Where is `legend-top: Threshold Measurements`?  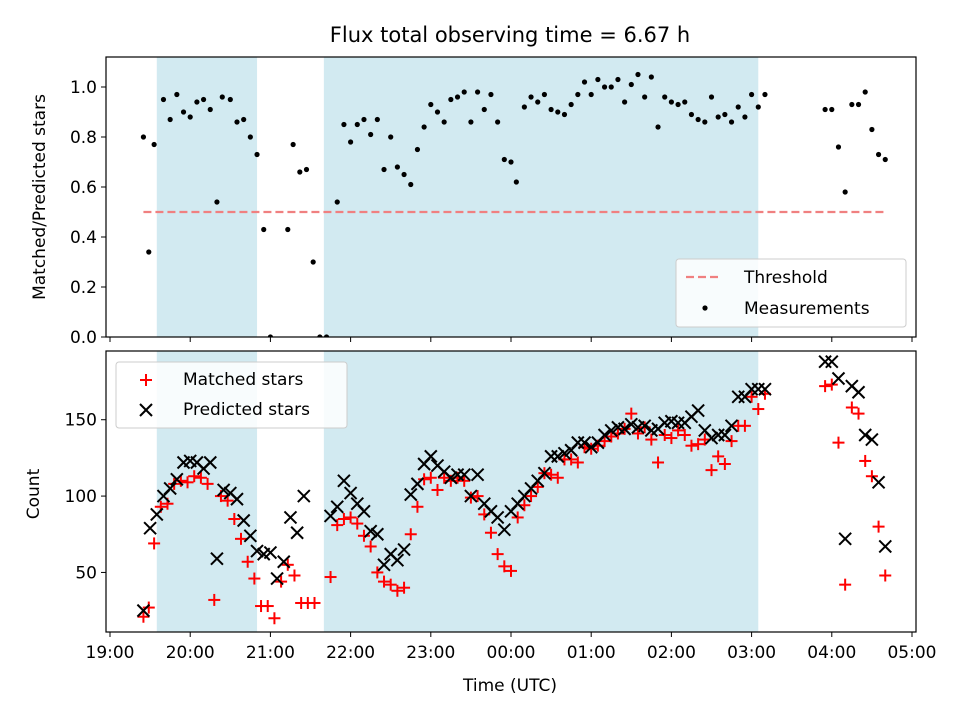
legend-top: Threshold Measurements is located at coordinates (791, 293).